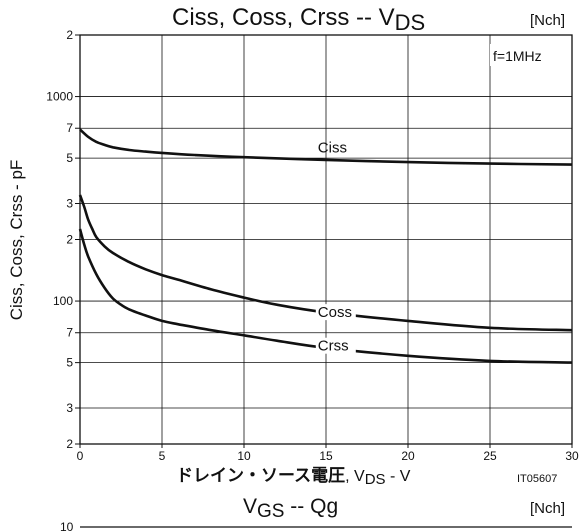  What do you see at coordinates (260, 475) in the screenshot?
I see `x-axis-label-jp: ドレイン・ソース電圧` at bounding box center [260, 475].